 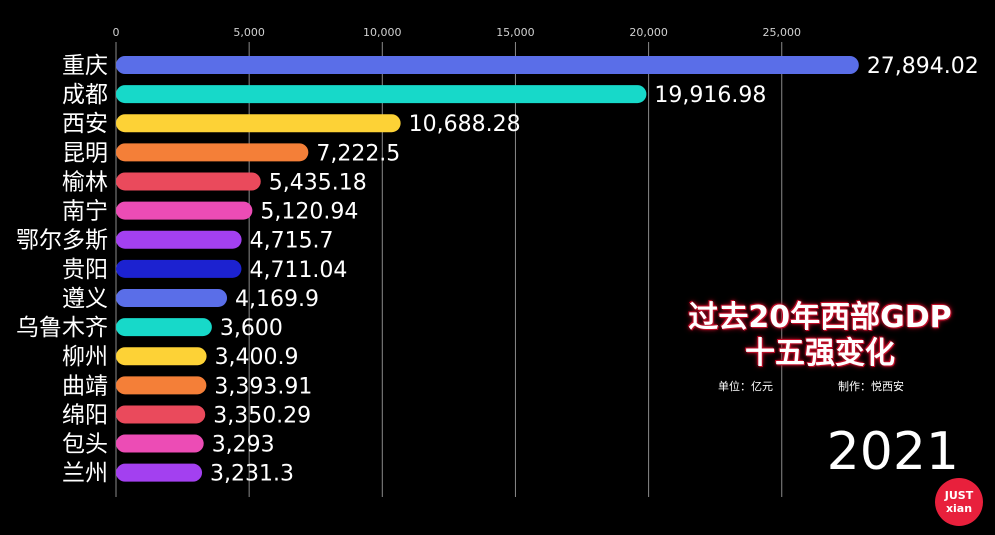 I want to click on category-label: 乌鲁木齐, so click(x=62, y=328).